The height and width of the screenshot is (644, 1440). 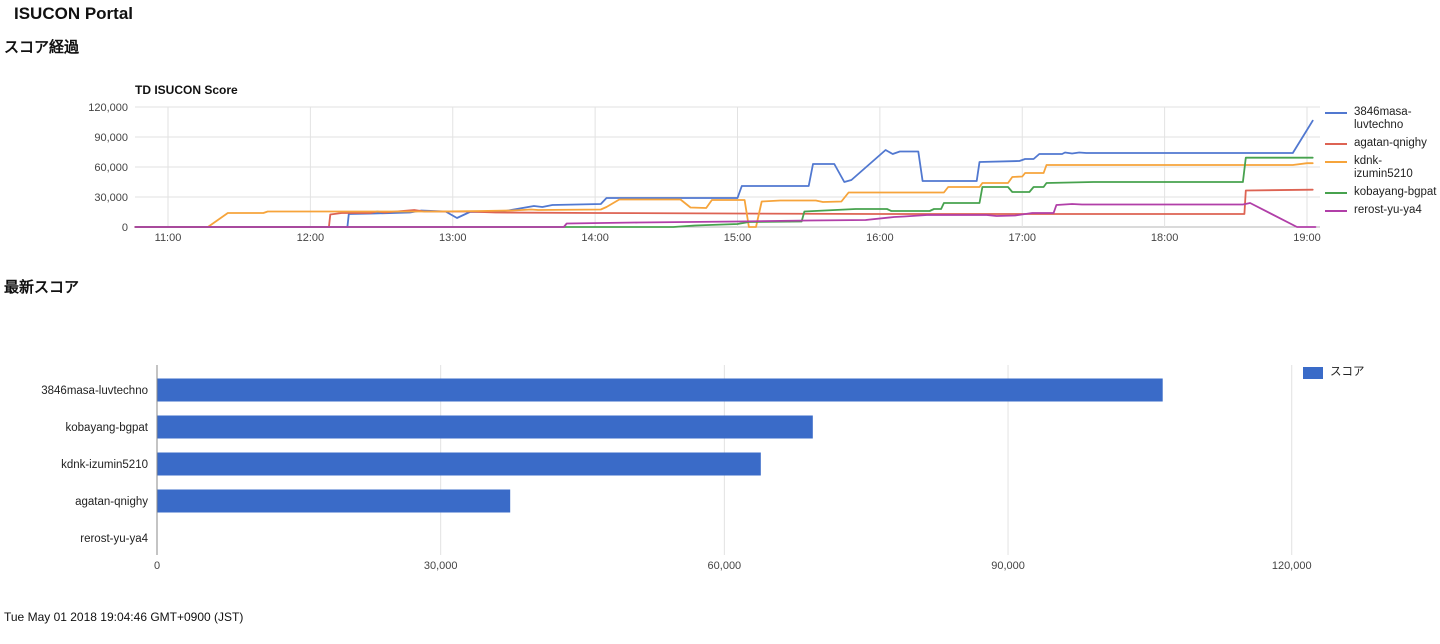 I want to click on bar-kobayang-bgpat, so click(x=485, y=427).